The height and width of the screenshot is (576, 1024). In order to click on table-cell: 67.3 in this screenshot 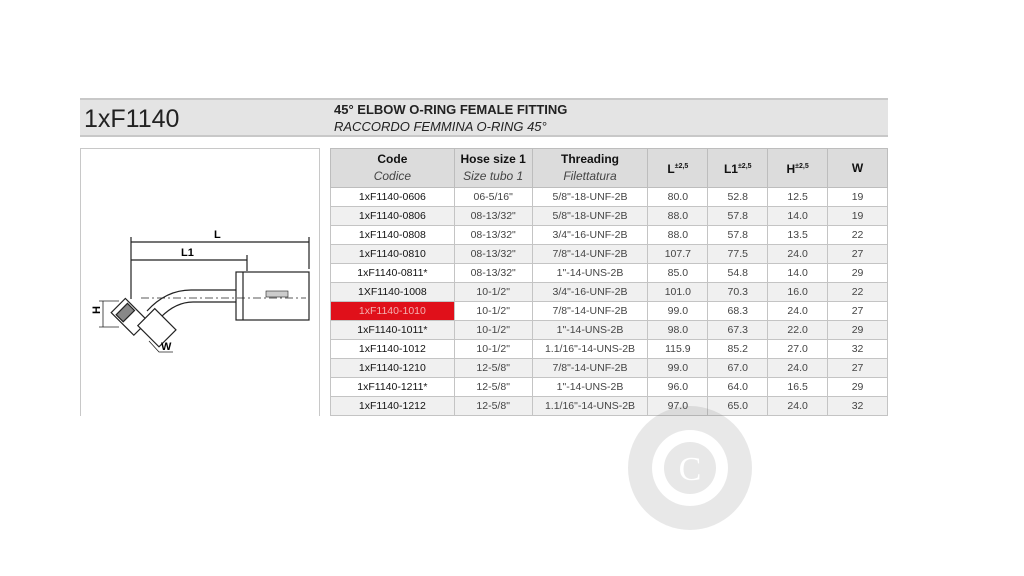, I will do `click(738, 330)`.